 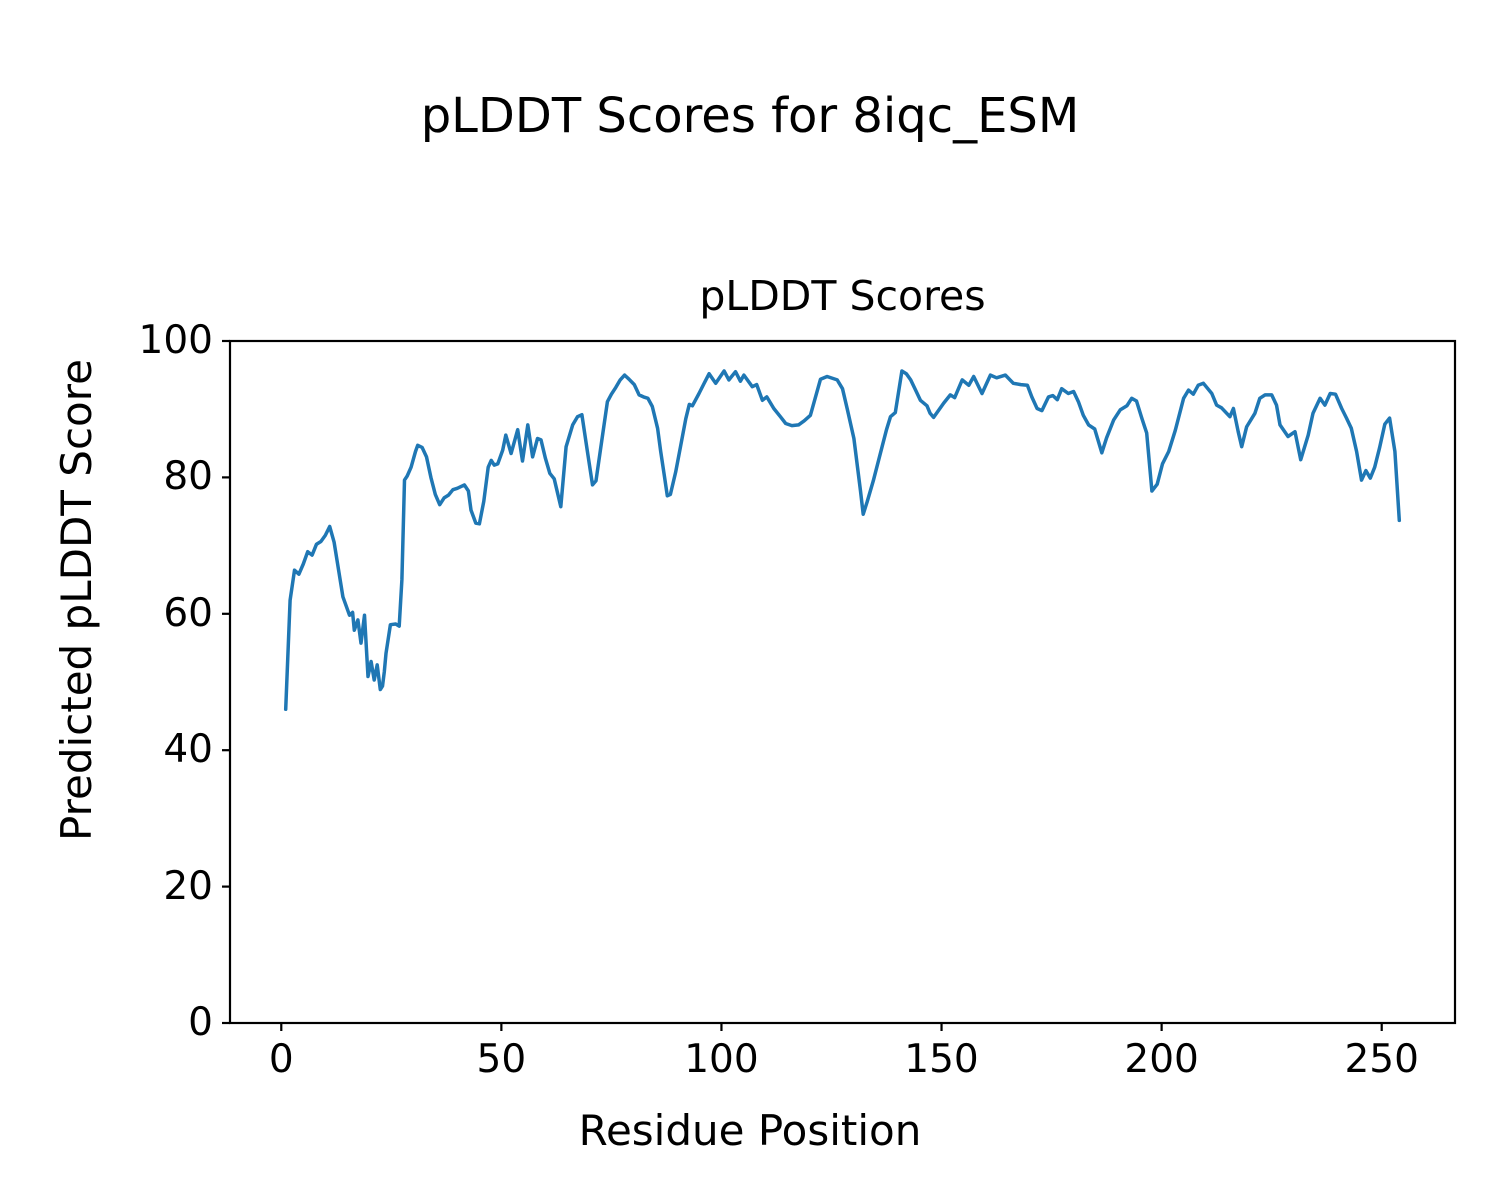 What do you see at coordinates (842, 296) in the screenshot?
I see `axes-title: pLDDT Scores` at bounding box center [842, 296].